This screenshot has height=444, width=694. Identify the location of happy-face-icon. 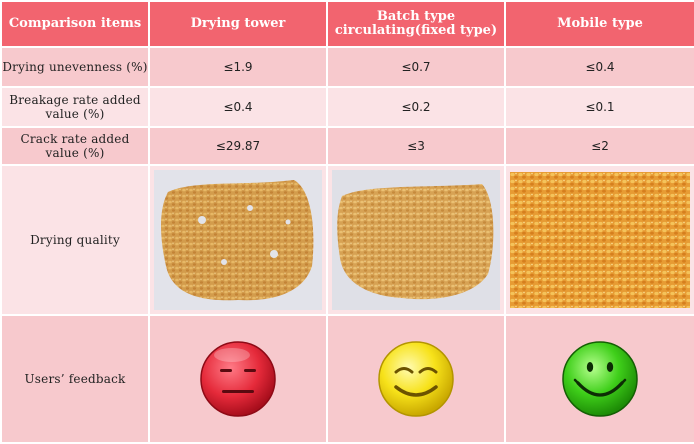
(600, 379).